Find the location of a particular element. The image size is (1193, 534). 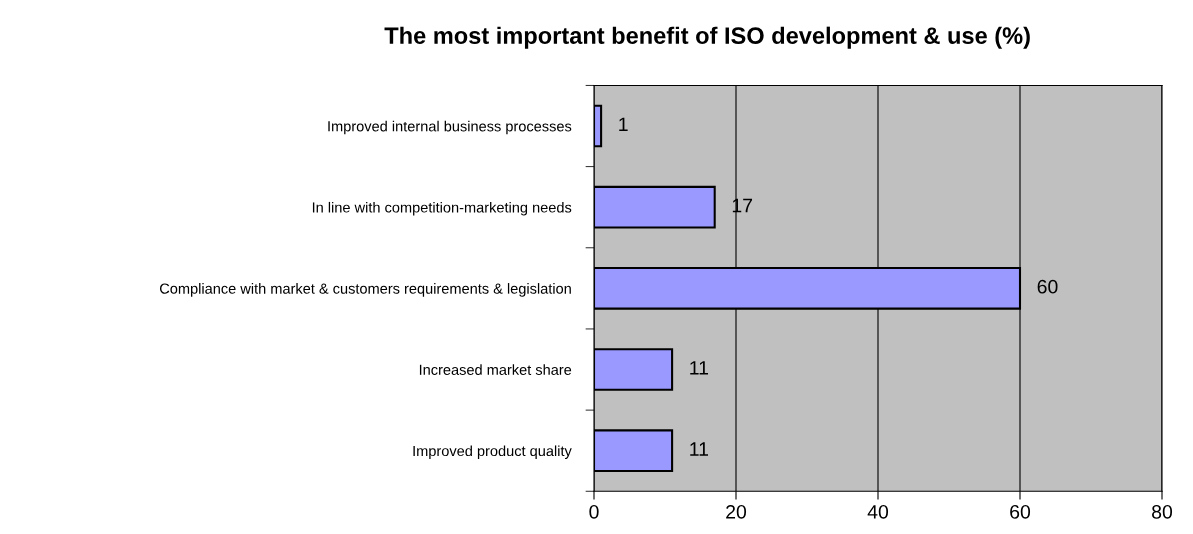

y-tick-label: Improved product quality is located at coordinates (492, 452).